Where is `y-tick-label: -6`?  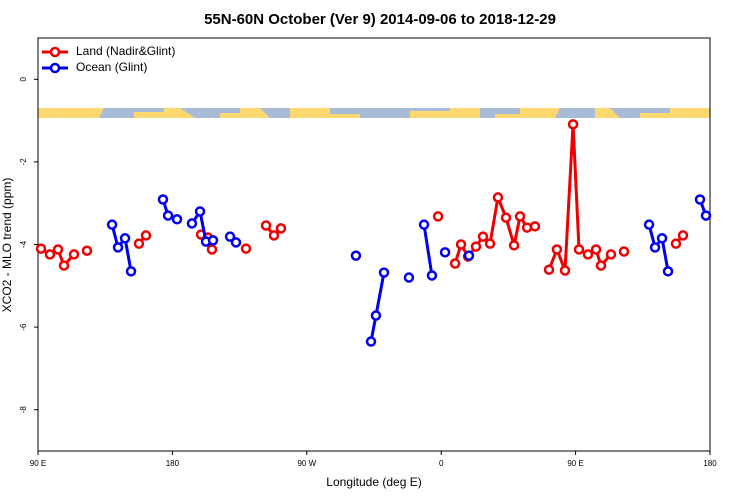 y-tick-label: -6 is located at coordinates (23, 327).